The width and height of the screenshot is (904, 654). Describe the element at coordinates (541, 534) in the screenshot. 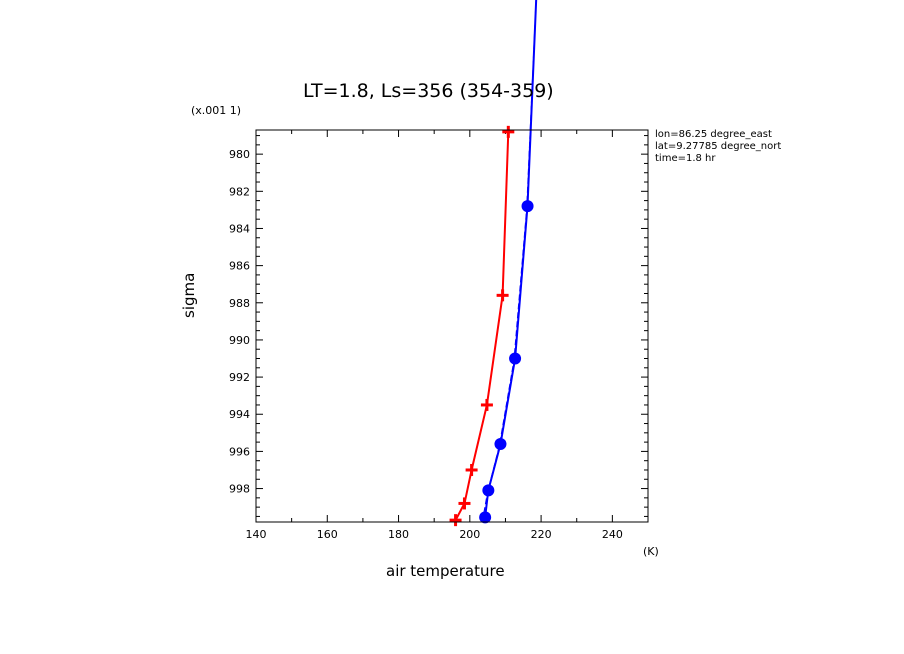

I see `x-tick-label: 220` at that location.